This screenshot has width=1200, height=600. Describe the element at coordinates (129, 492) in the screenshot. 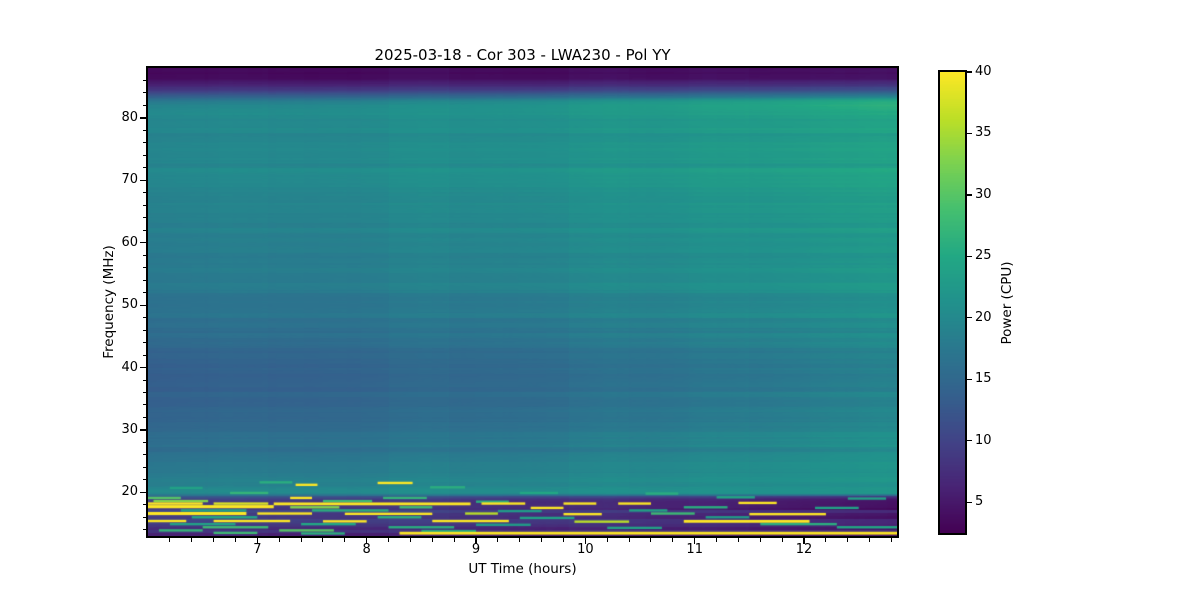

I see `y-tick-label: 20` at that location.